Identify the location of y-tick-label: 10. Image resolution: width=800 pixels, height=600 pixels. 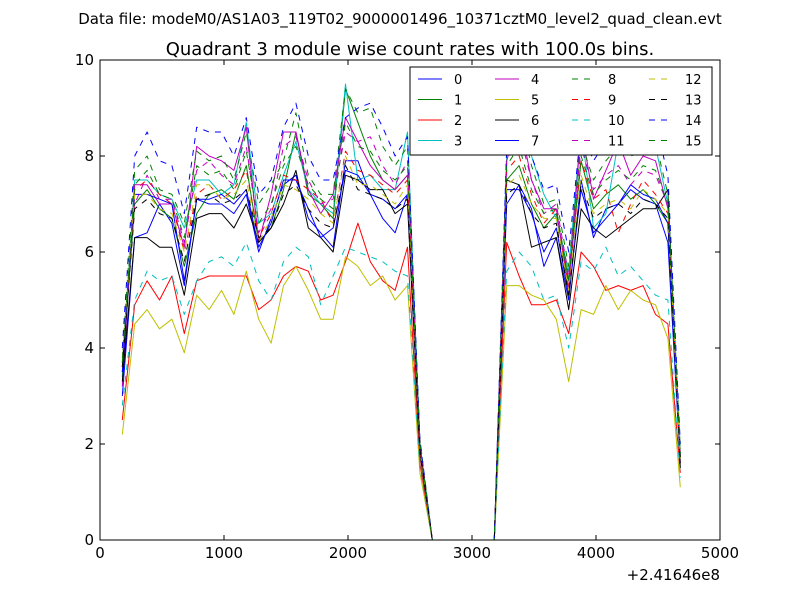
(84, 60).